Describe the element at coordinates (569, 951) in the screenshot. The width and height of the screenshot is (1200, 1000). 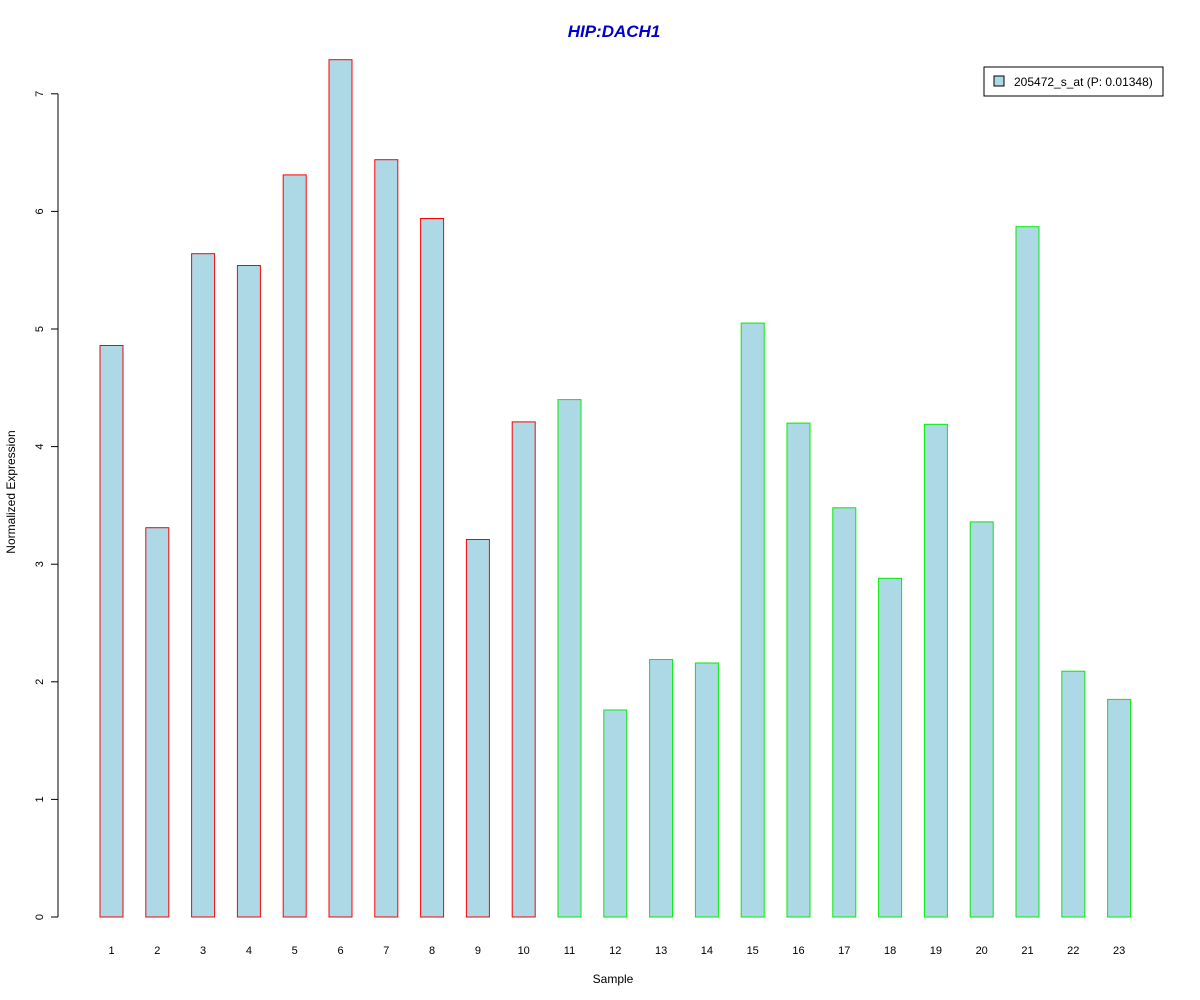
I see `x-tick-label: 11` at that location.